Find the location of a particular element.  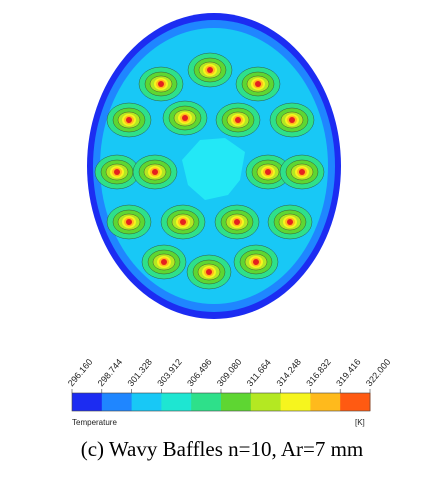

colorbar-tick-label: 311.664 is located at coordinates (259, 372).